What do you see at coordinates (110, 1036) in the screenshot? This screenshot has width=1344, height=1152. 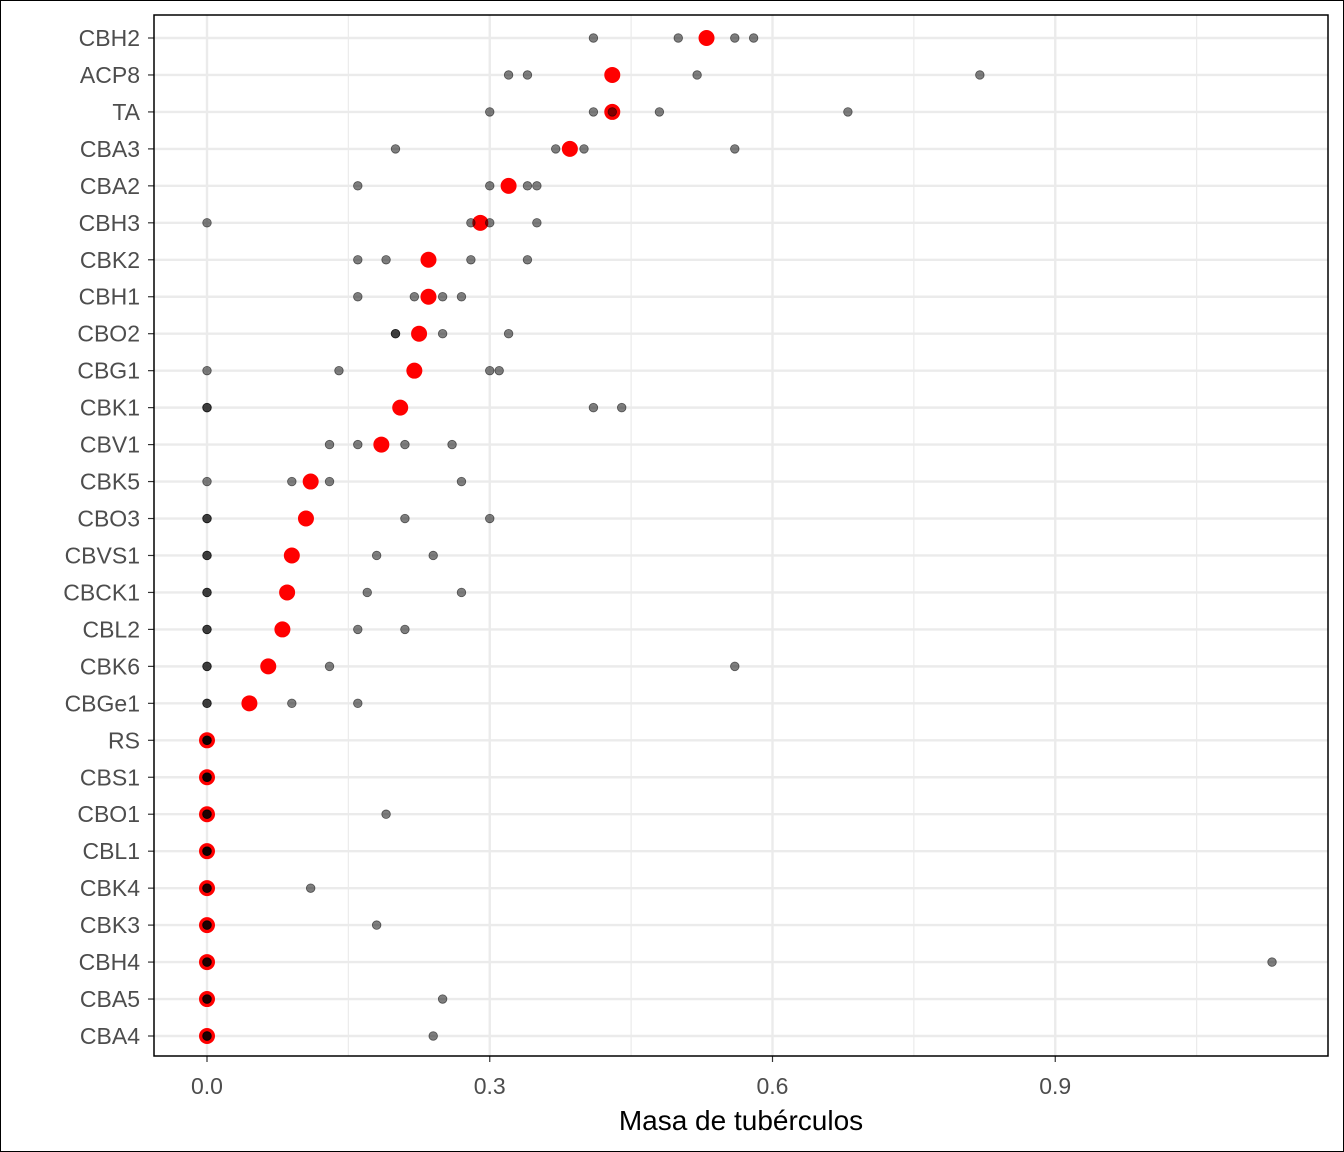 I see `y-tick-label: CBA4` at bounding box center [110, 1036].